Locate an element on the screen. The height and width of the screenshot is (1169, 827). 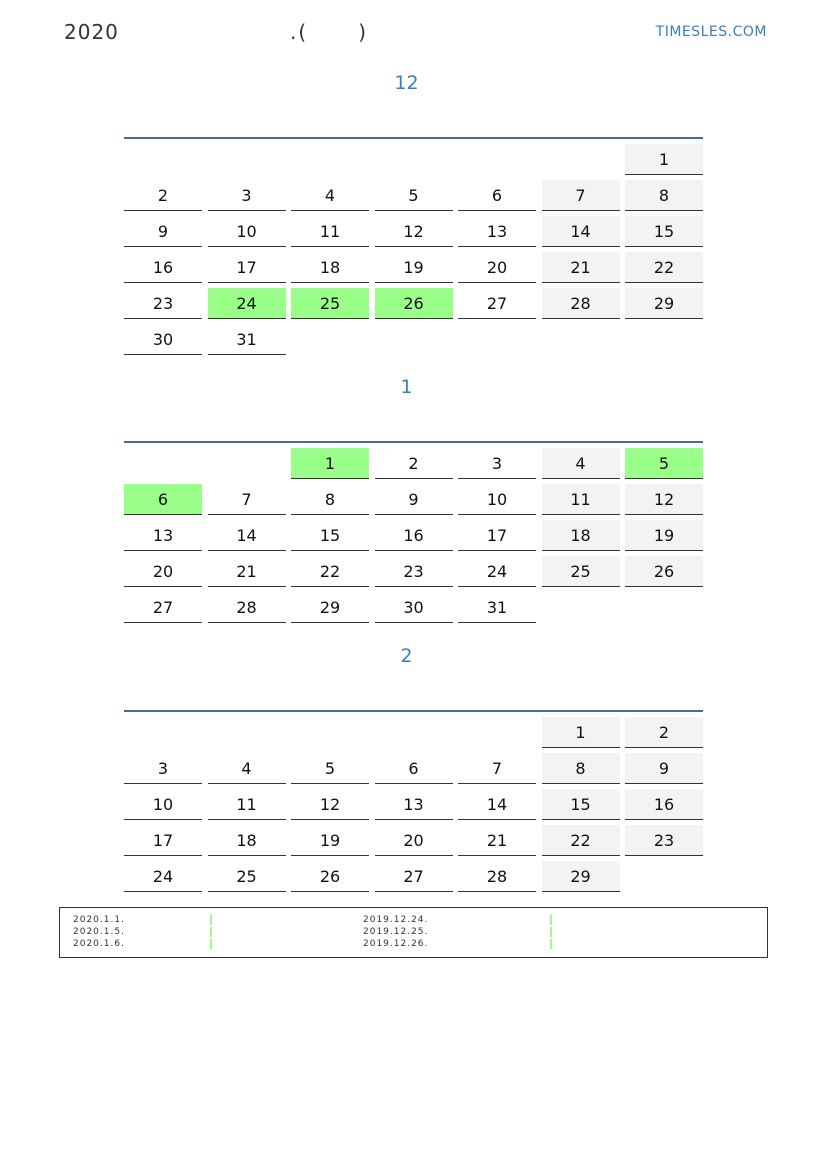
header-year: 2020 is located at coordinates (91, 32).